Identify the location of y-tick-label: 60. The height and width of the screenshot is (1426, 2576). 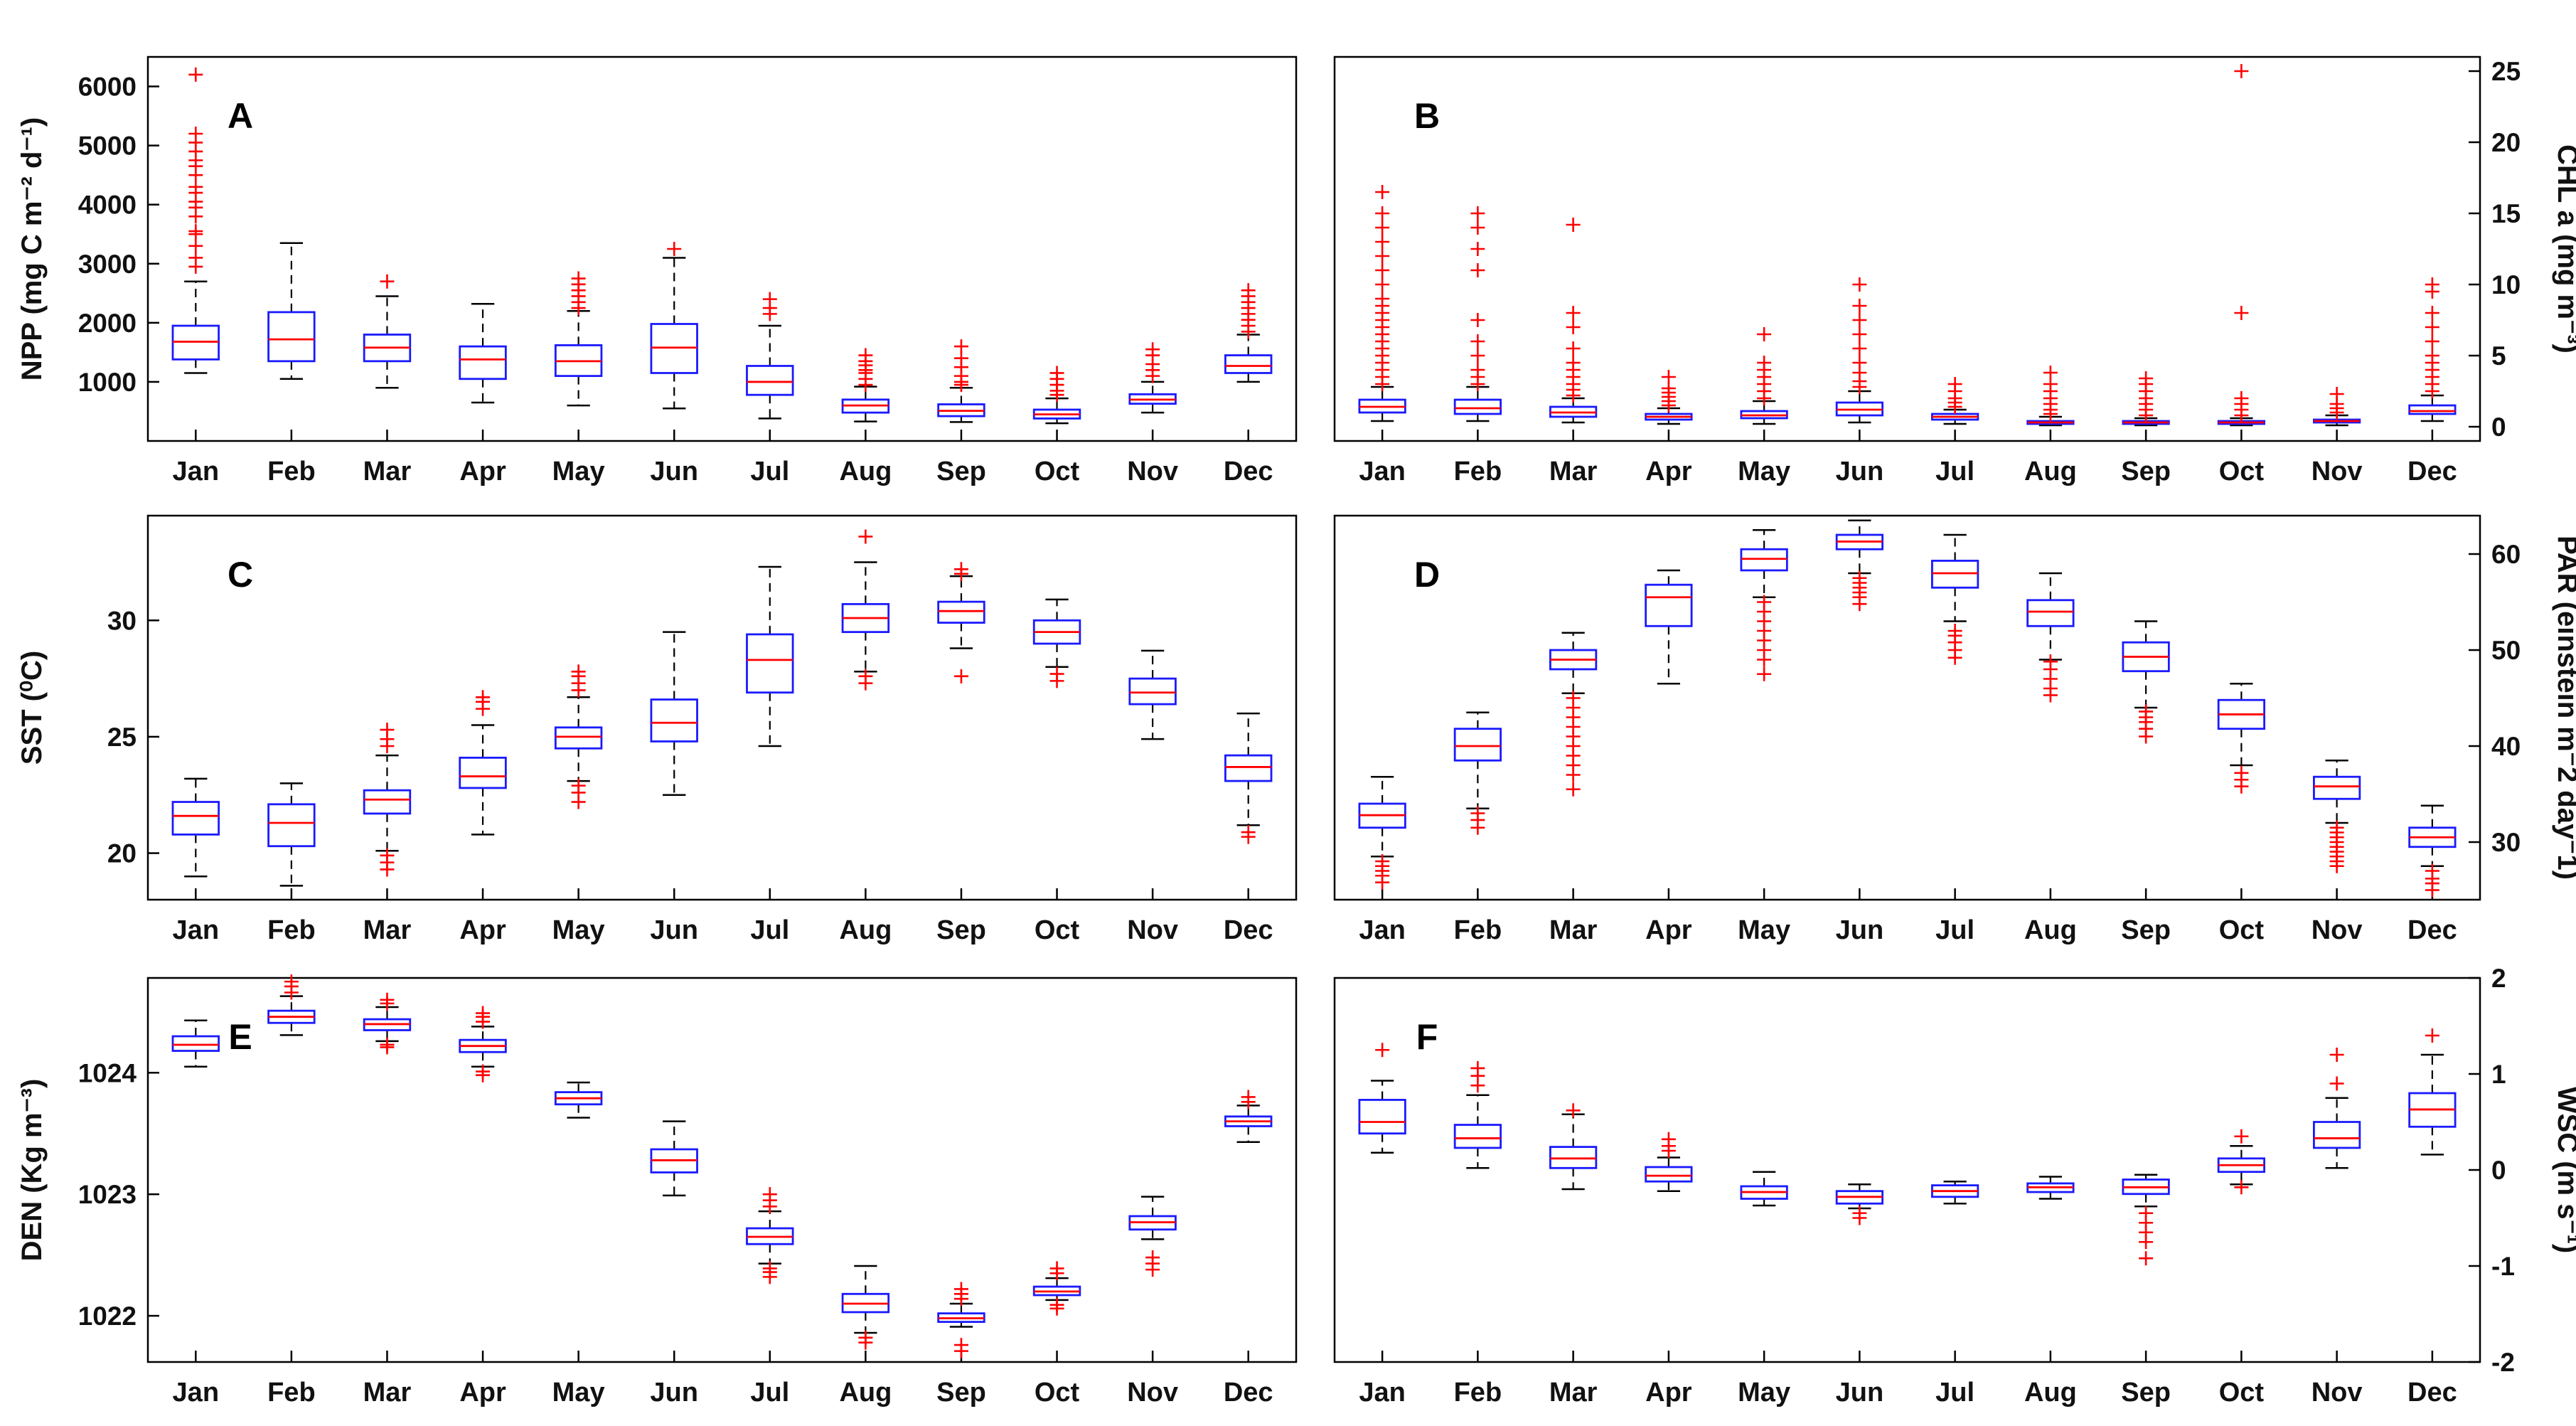
(2506, 554).